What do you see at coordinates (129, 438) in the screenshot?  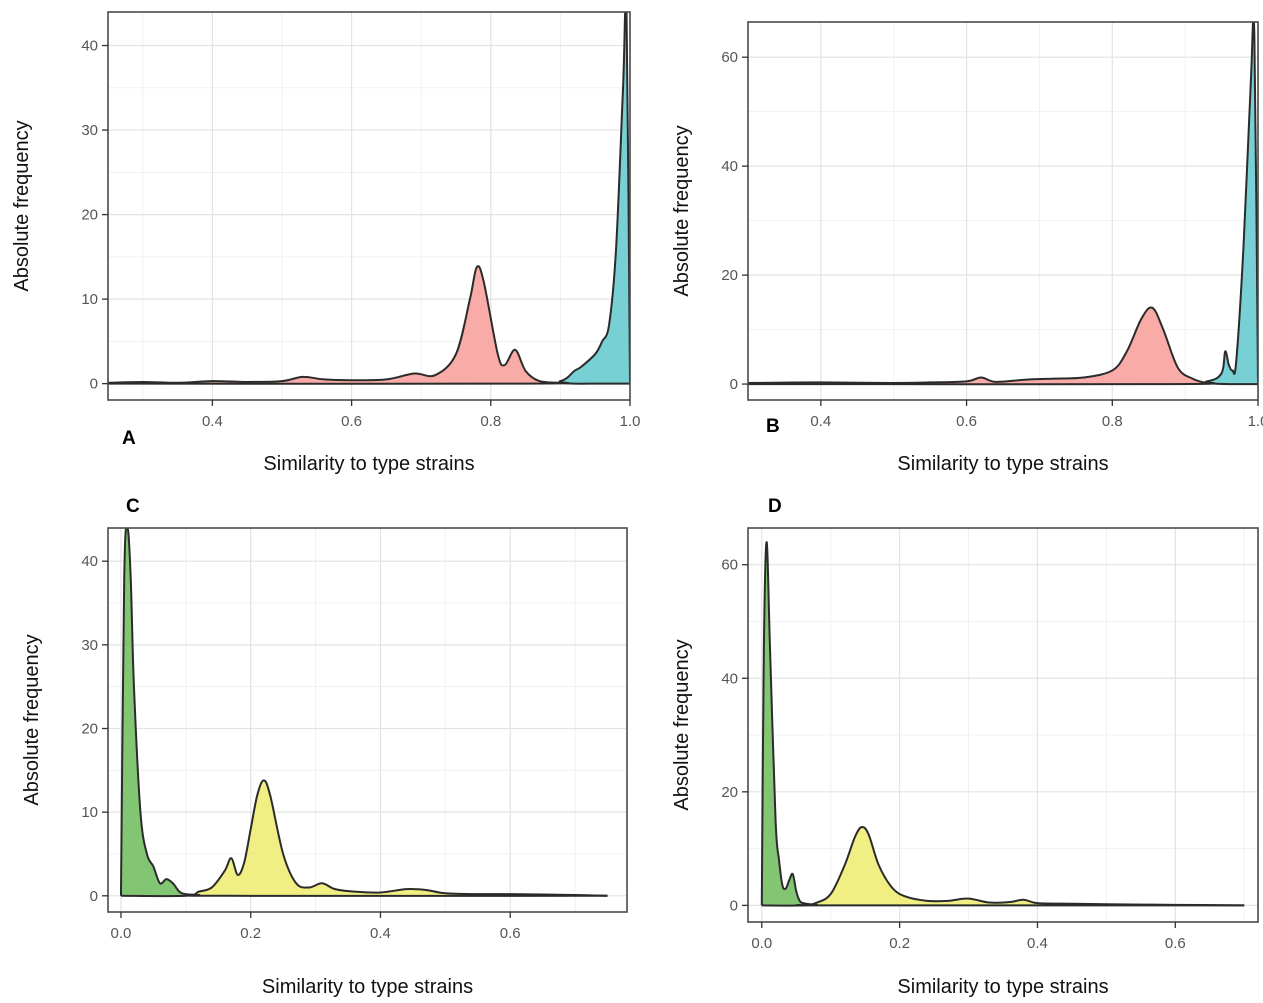 I see `panel-label: A` at bounding box center [129, 438].